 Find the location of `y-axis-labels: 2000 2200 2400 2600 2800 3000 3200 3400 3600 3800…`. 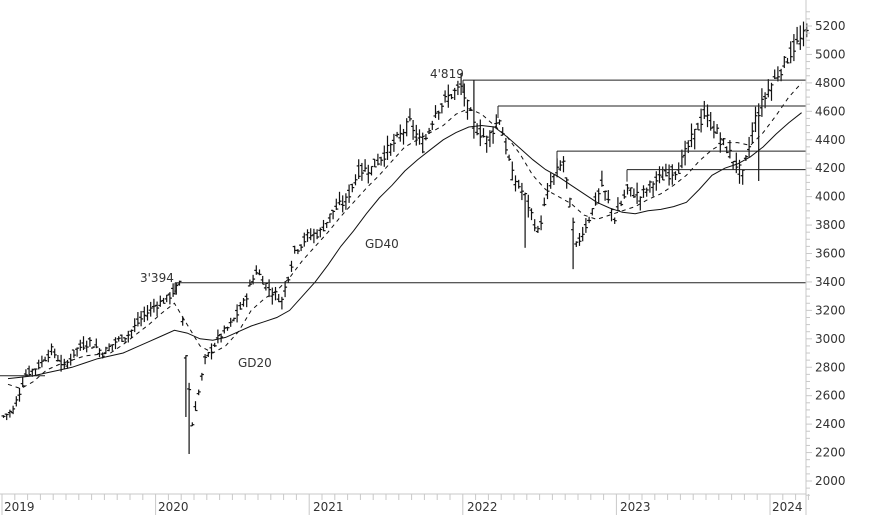

y-axis-labels: 2000 2200 2400 2600 2800 3000 3200 3400 3600 3800… is located at coordinates (830, 253).